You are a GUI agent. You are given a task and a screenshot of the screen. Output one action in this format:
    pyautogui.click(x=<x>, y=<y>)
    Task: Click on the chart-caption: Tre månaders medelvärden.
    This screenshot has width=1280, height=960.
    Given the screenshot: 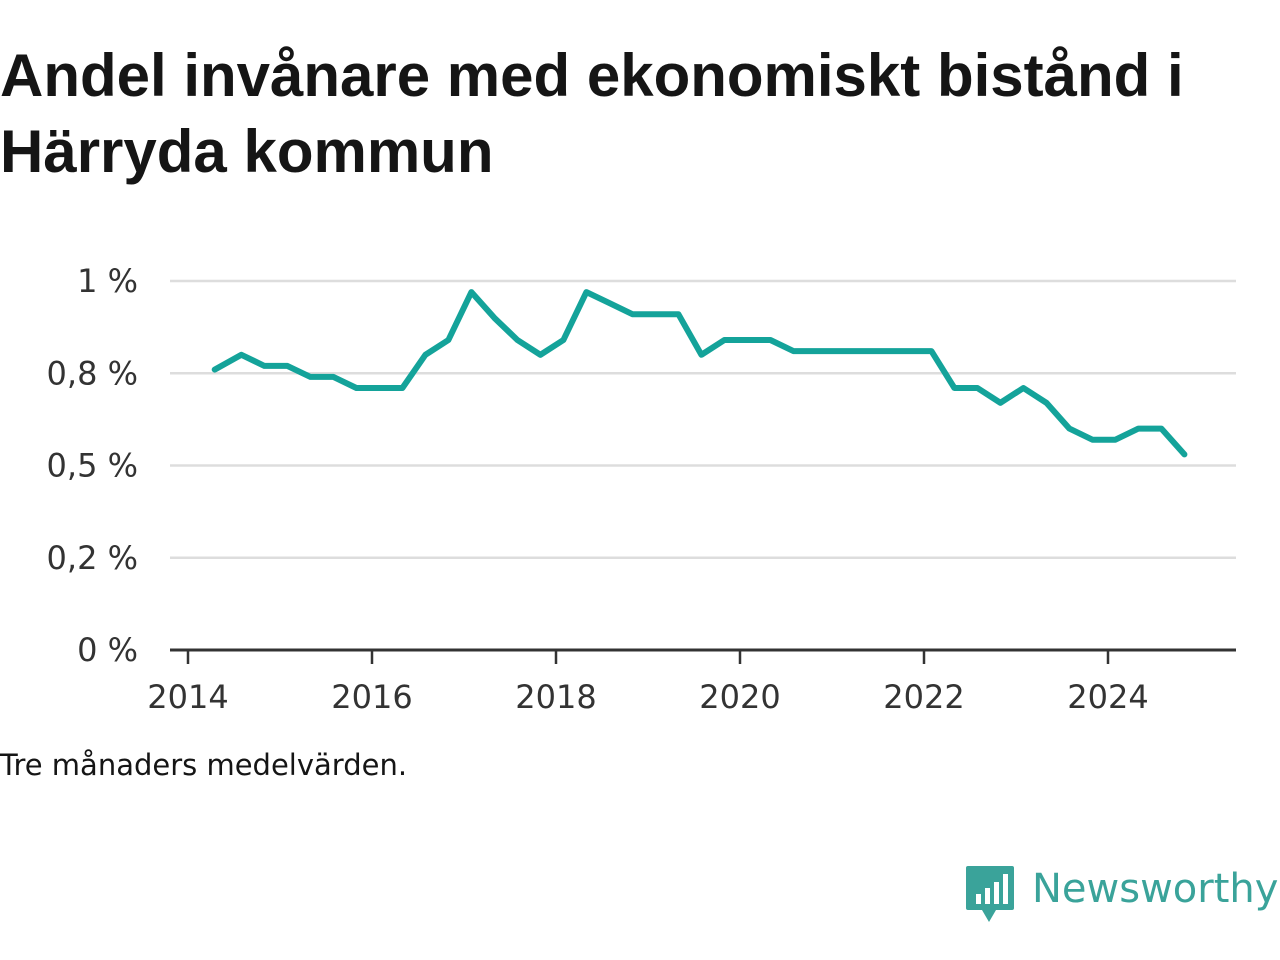 What is the action you would take?
    pyautogui.click(x=204, y=765)
    